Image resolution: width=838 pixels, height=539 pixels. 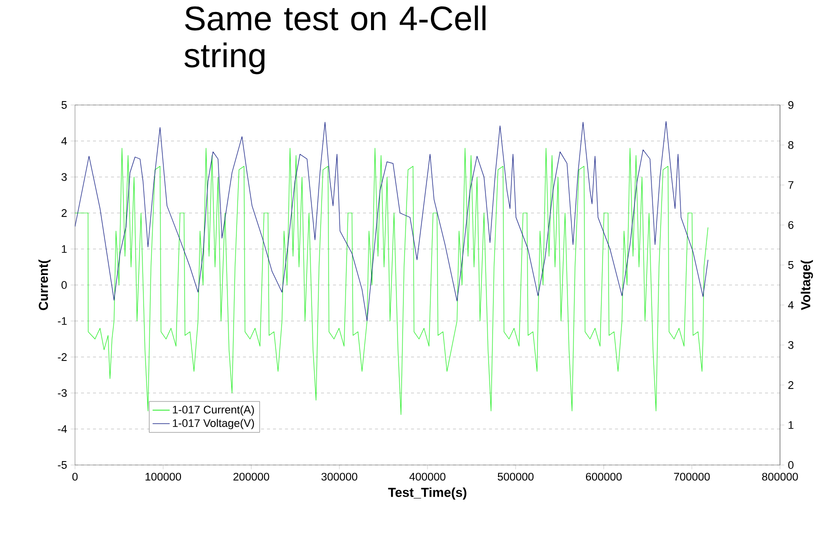 What do you see at coordinates (62, 357) in the screenshot?
I see `y-tick-label: -2` at bounding box center [62, 357].